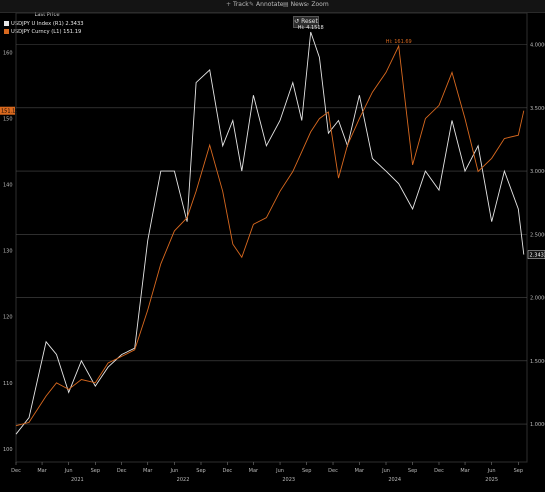  What do you see at coordinates (6, 31) in the screenshot?
I see `legend-swatch-curncy` at bounding box center [6, 31].